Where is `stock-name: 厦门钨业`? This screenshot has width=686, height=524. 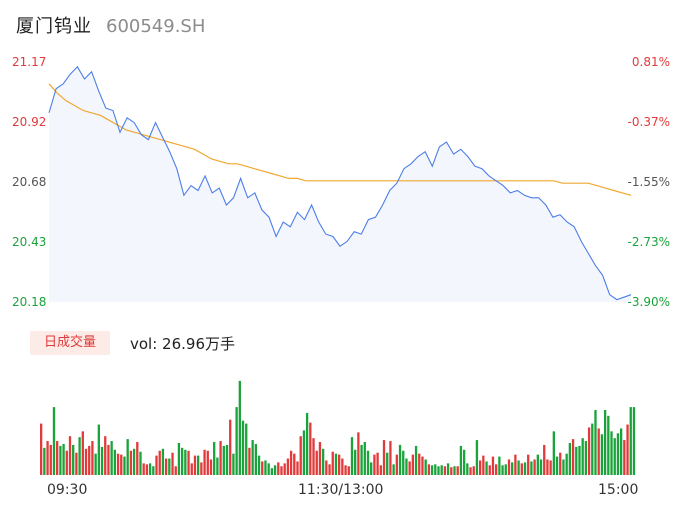 stock-name: 厦门钨业 is located at coordinates (54, 26).